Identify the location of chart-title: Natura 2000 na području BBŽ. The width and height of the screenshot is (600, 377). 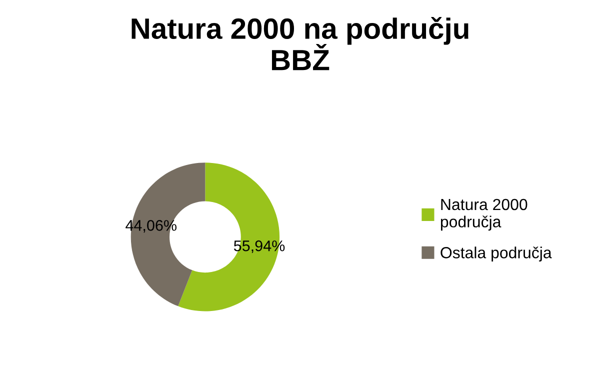
(300, 43).